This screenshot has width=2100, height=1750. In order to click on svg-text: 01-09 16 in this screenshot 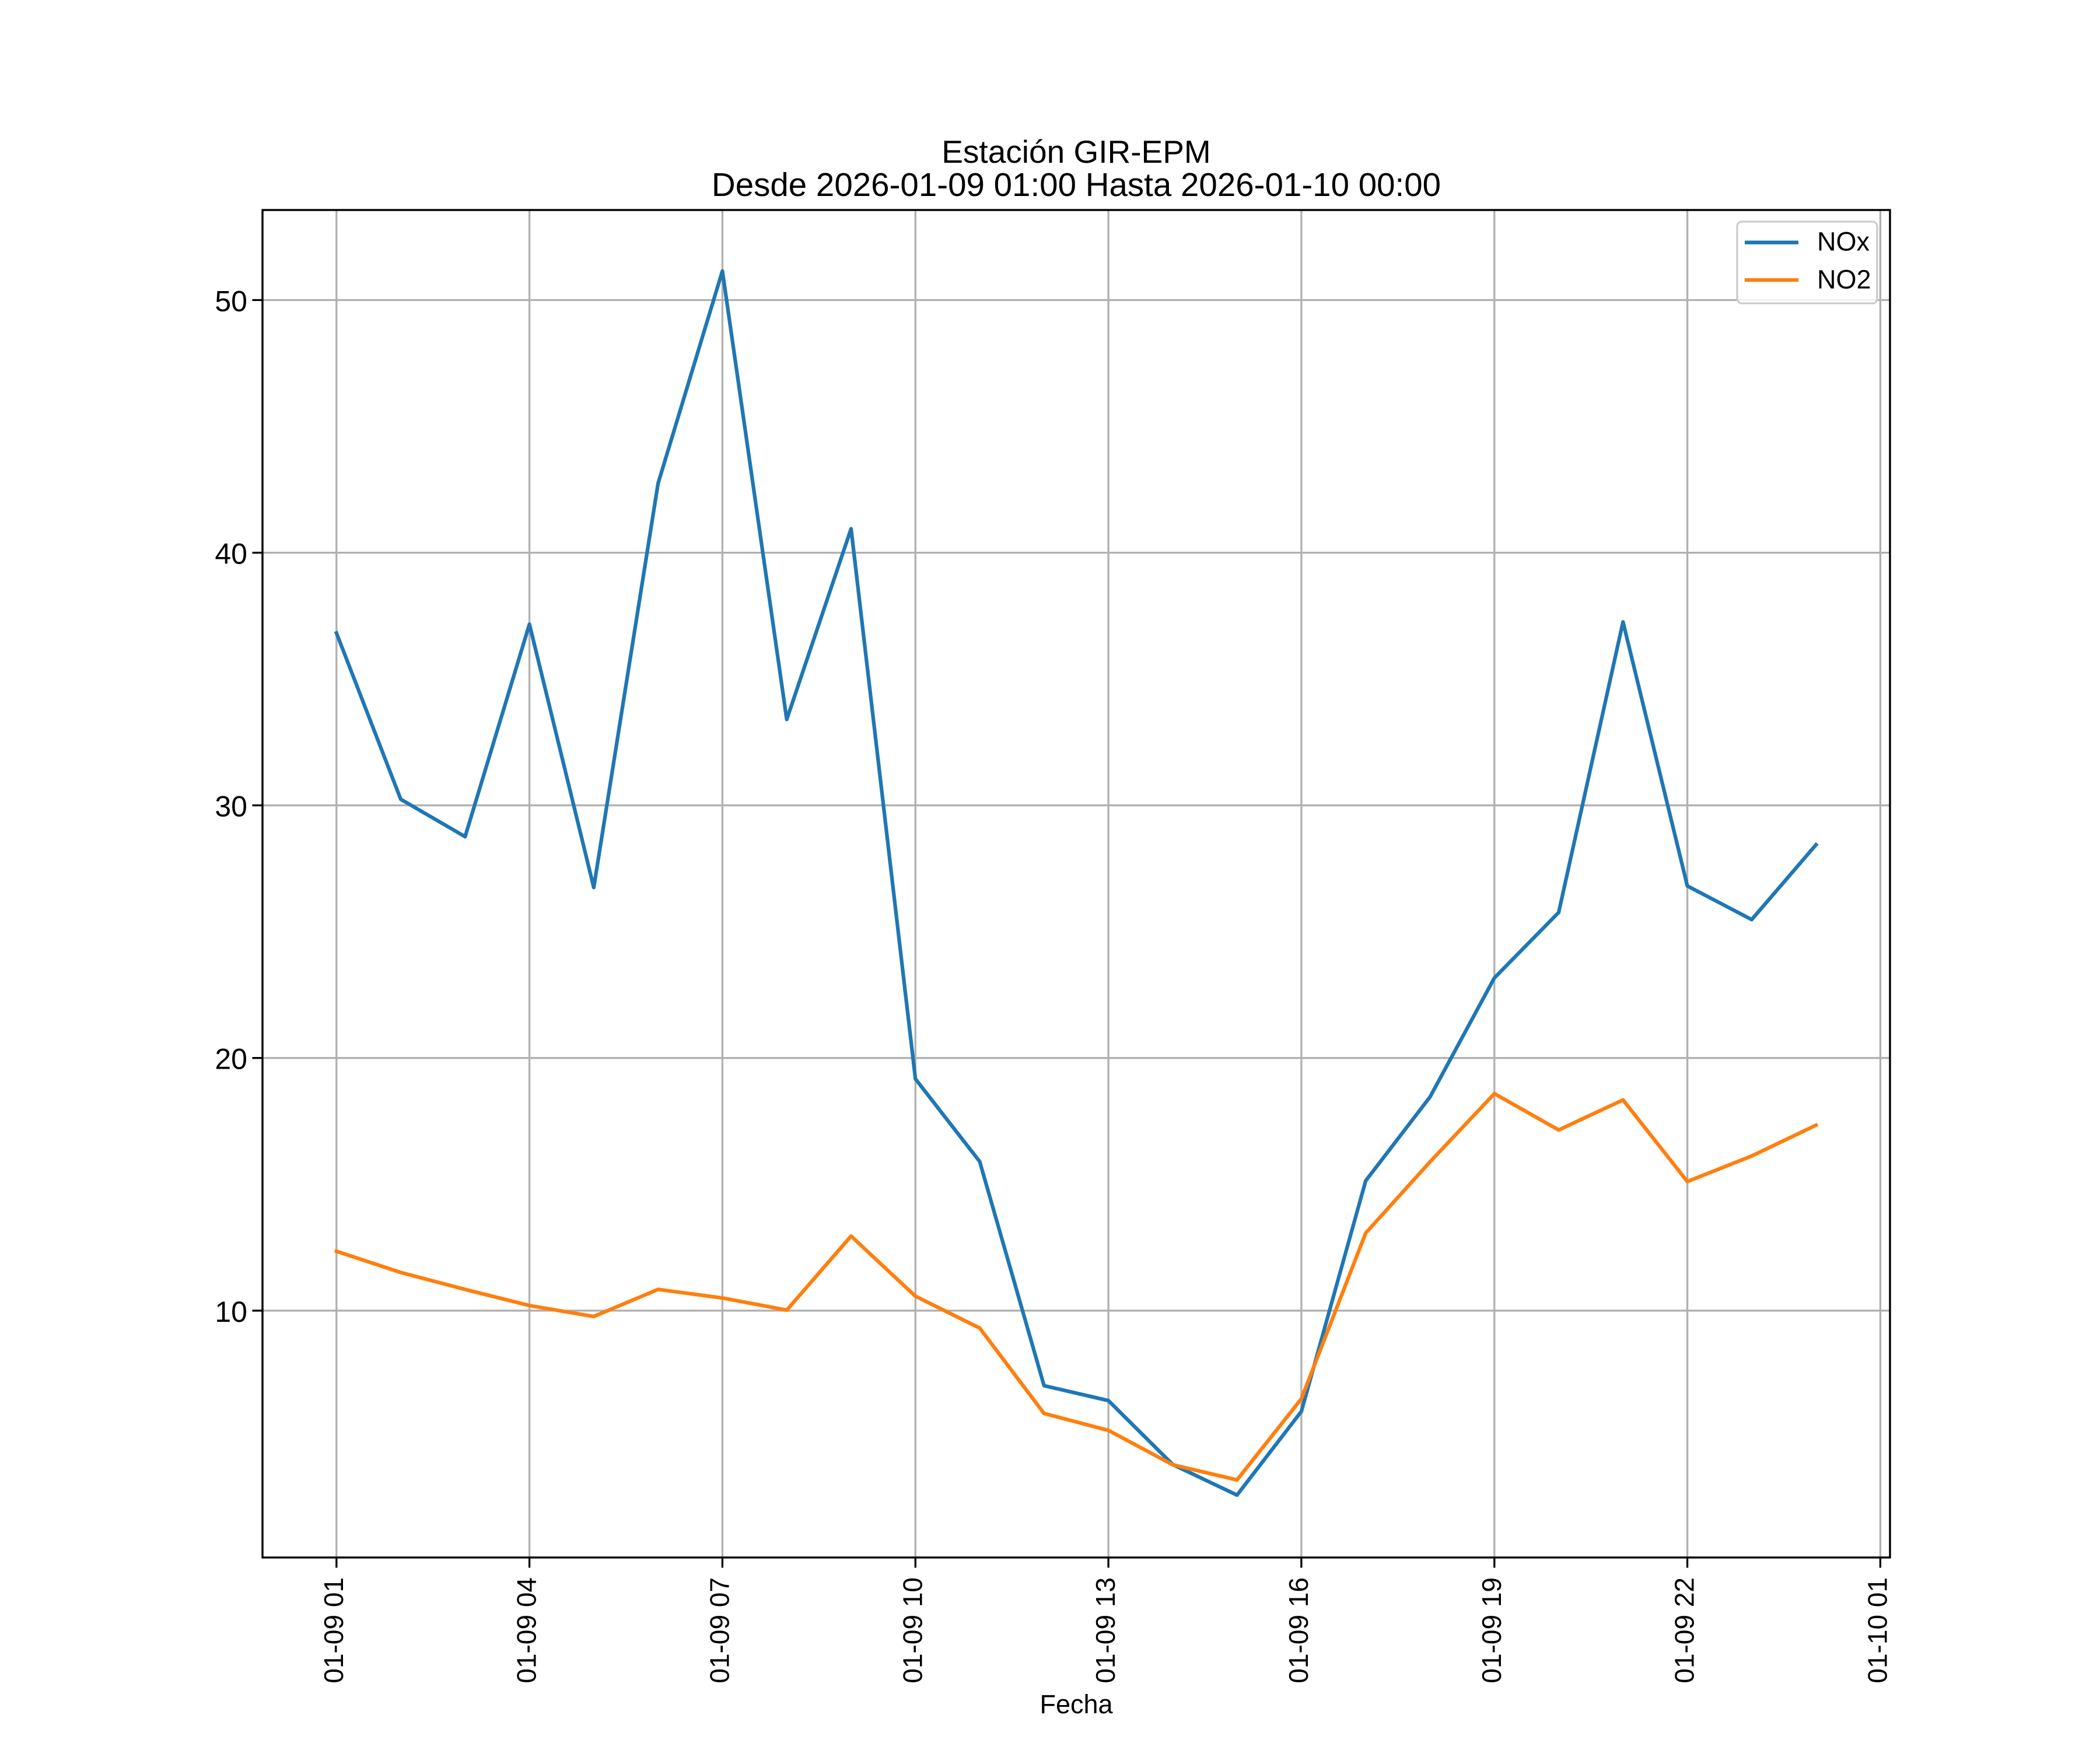, I will do `click(1298, 1630)`.